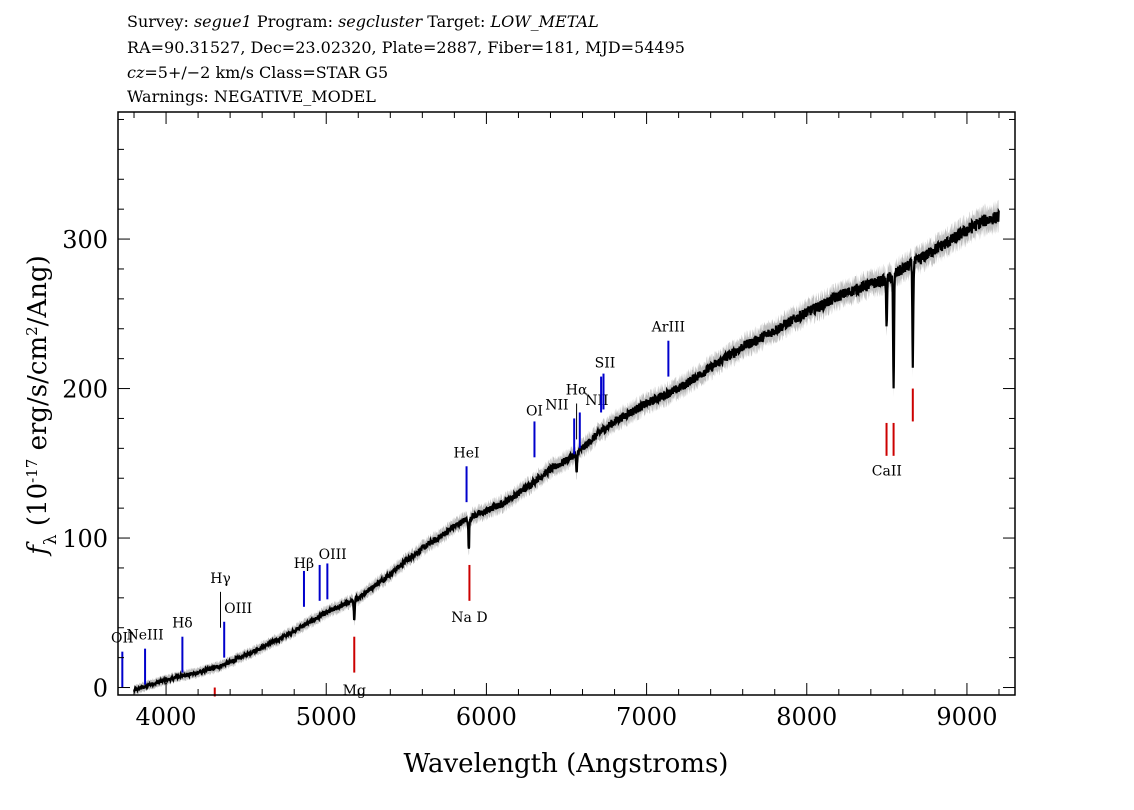 The height and width of the screenshot is (810, 1134). What do you see at coordinates (646, 717) in the screenshot?
I see `x-tick-label: 7000` at bounding box center [646, 717].